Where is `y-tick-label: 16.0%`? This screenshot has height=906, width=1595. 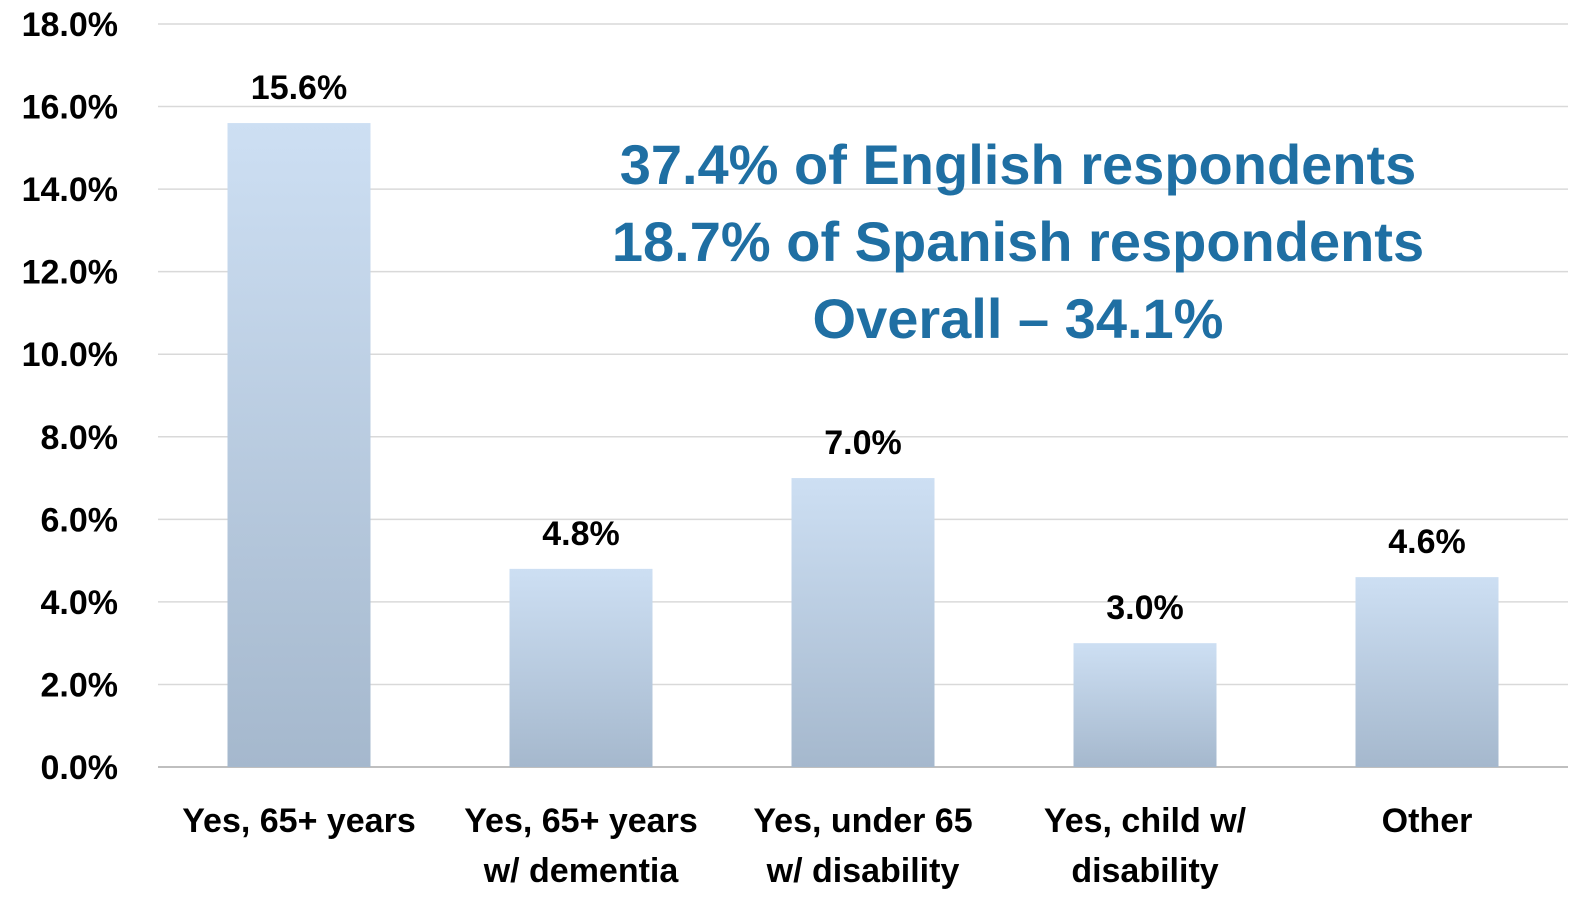
y-tick-label: 16.0% is located at coordinates (70, 108).